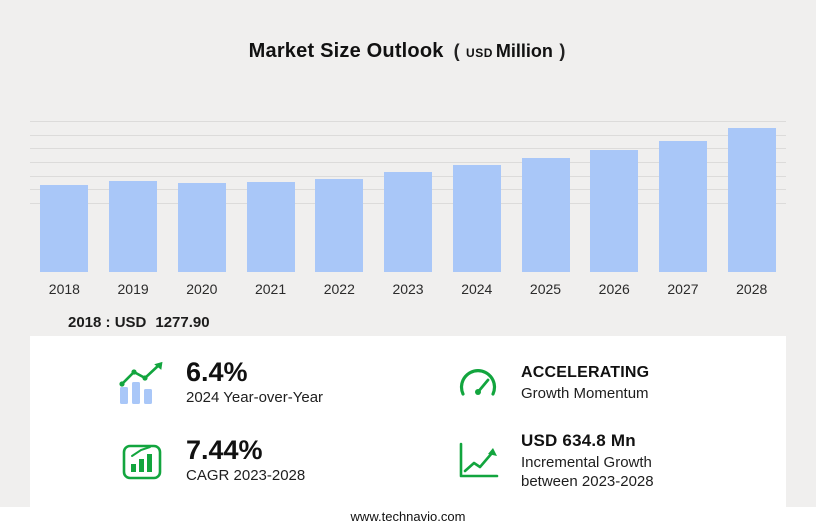 This screenshot has height=528, width=816. I want to click on x-tick-2021: 2021, so click(270, 289).